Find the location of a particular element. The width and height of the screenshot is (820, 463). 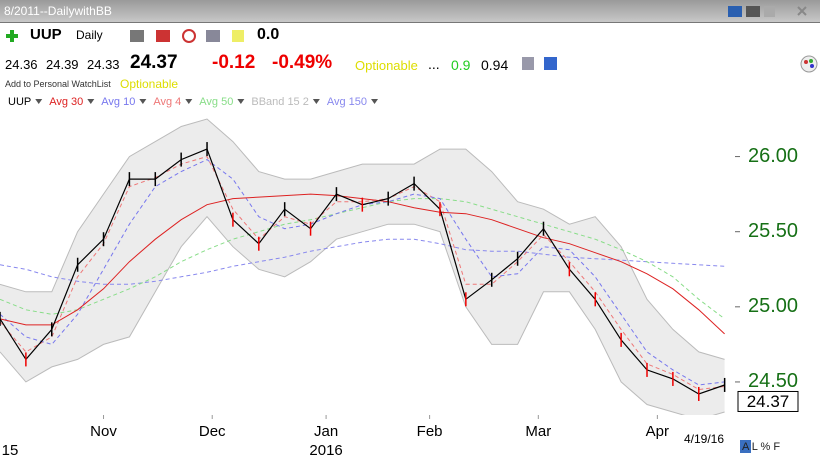

layout-name: 8/2011--DailywithBB is located at coordinates (58, 11).